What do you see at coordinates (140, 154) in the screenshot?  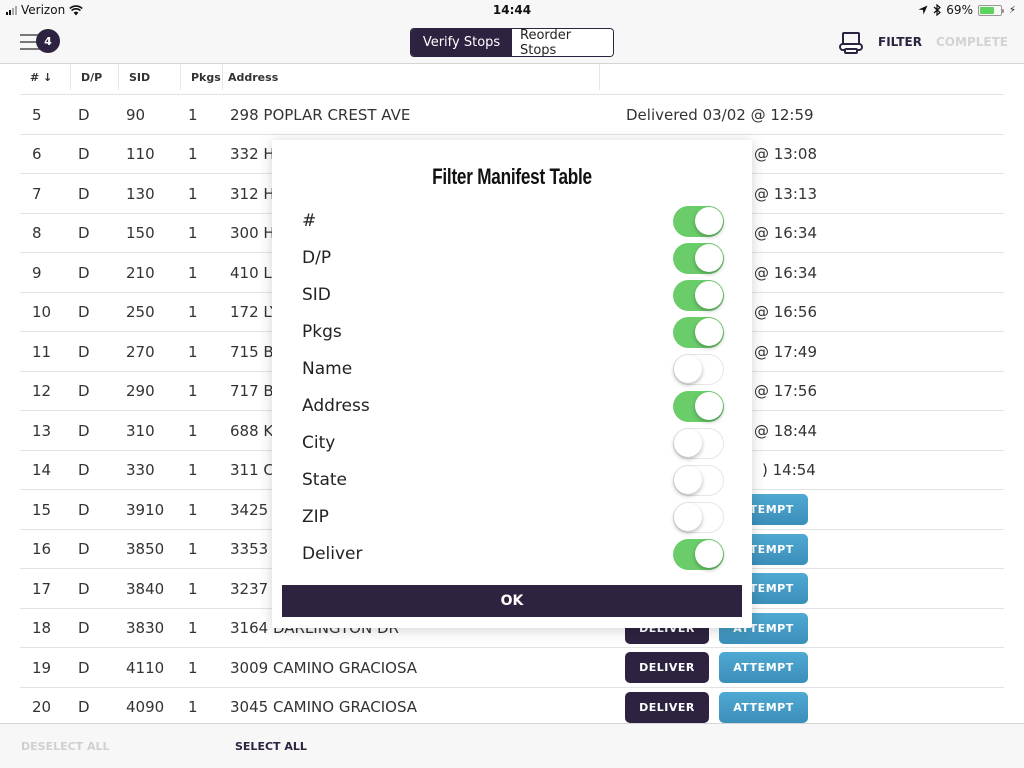 I see `cell-sid: 110` at bounding box center [140, 154].